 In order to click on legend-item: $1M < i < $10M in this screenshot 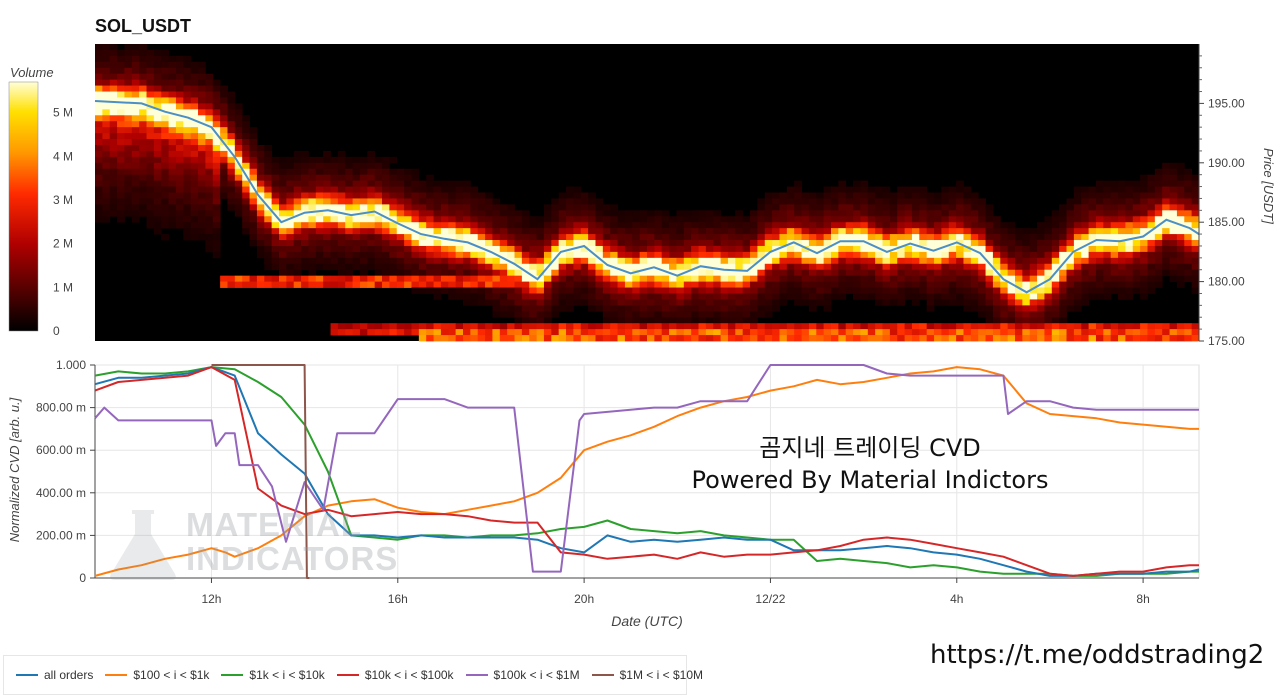, I will do `click(647, 675)`.